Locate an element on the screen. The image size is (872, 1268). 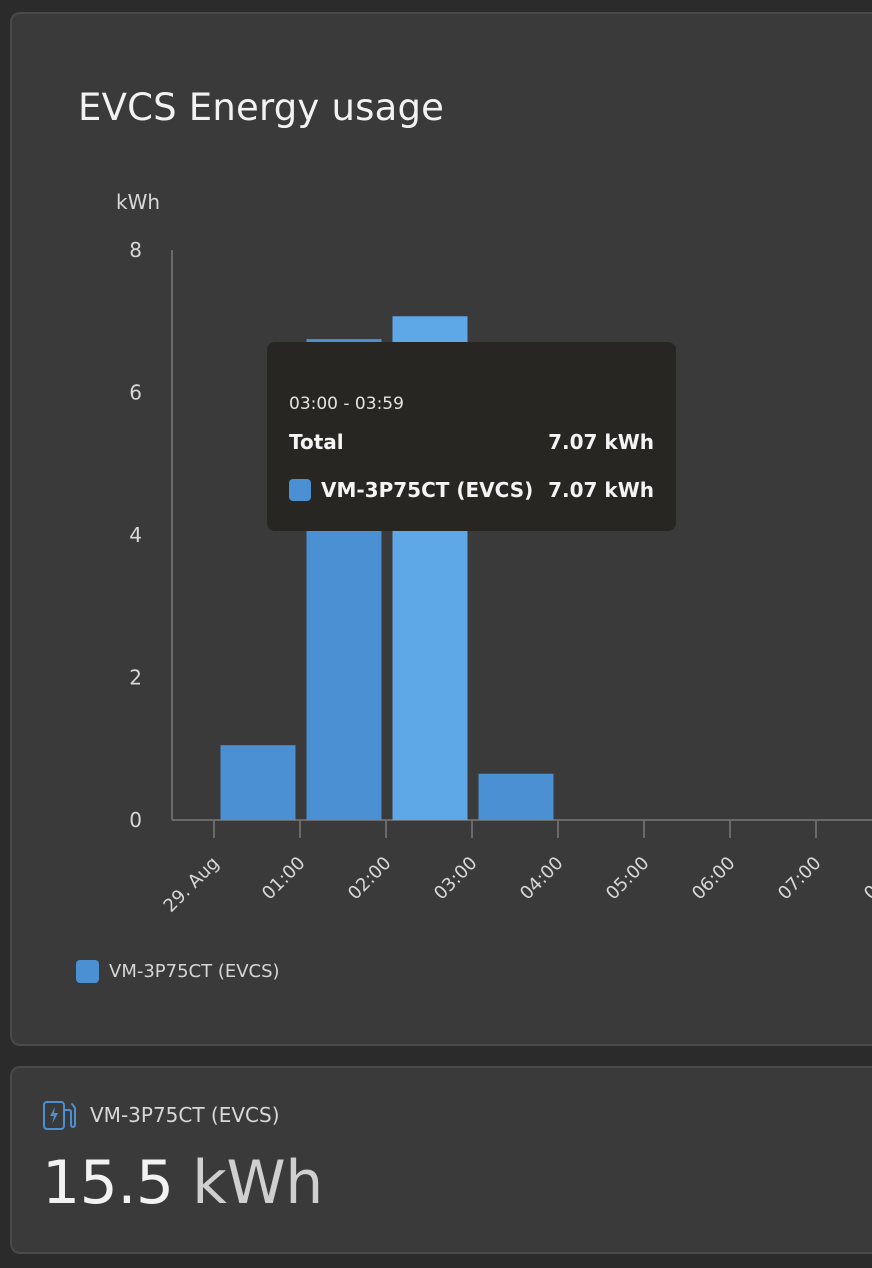
y-tick-label: 8 is located at coordinates (135, 250).